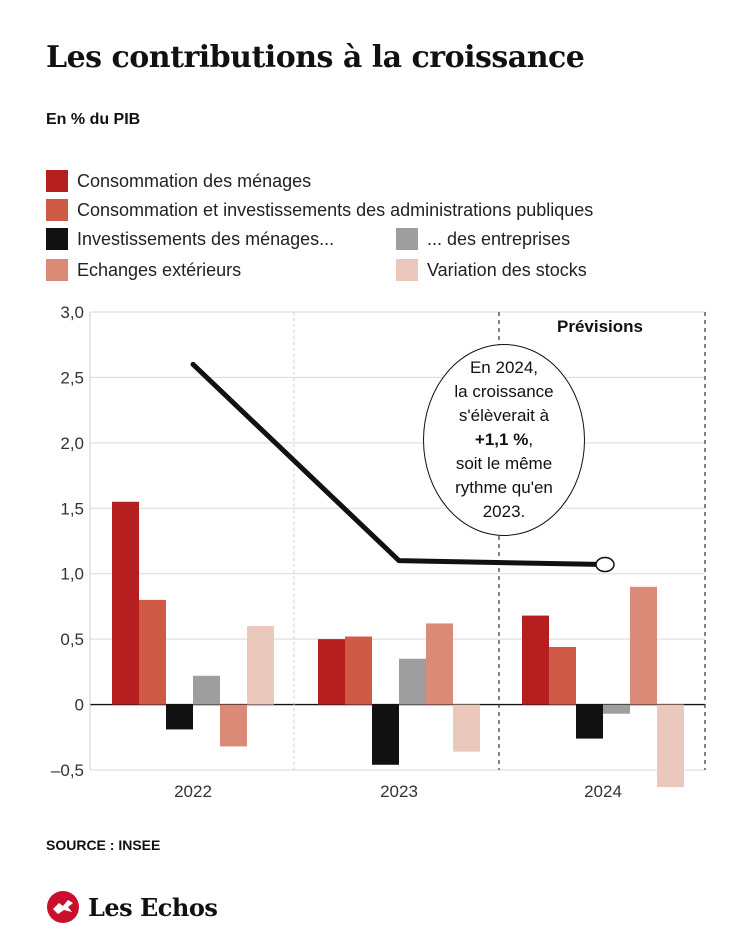 The width and height of the screenshot is (750, 938). What do you see at coordinates (499, 238) in the screenshot?
I see `legend-label: ... des entreprises` at bounding box center [499, 238].